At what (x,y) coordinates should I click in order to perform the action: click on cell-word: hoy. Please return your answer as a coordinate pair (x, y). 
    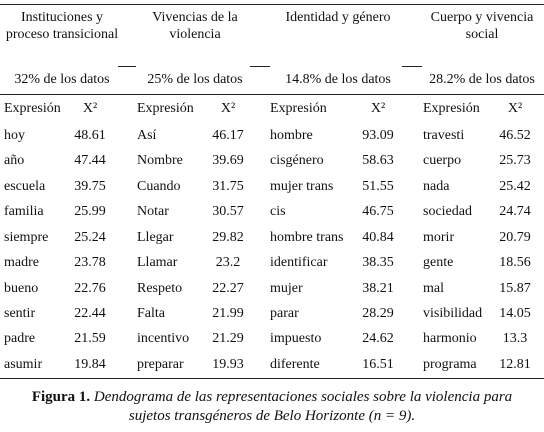
    Looking at the image, I should click on (14, 135).